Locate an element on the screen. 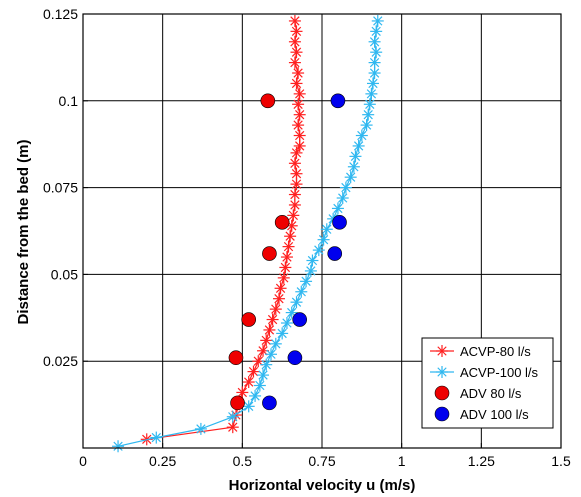 The width and height of the screenshot is (581, 497). legend-label: ADV 80 l/s is located at coordinates (491, 393).